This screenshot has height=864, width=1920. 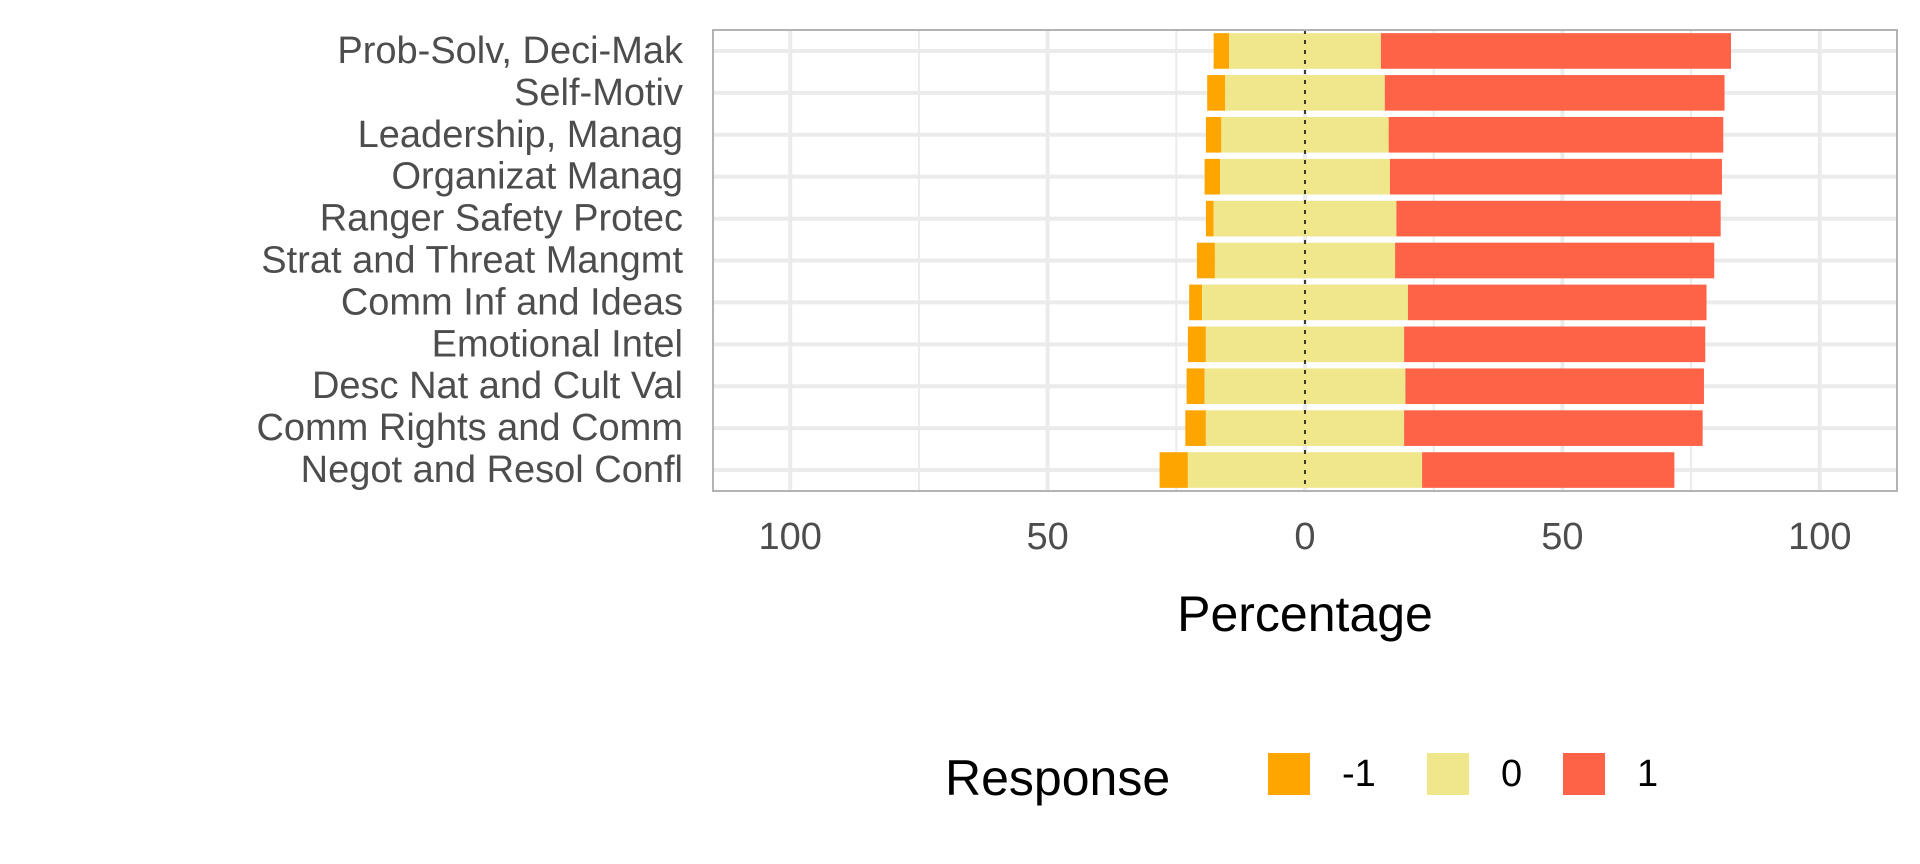 I want to click on legend: Response -1 0 1, so click(x=1301, y=778).